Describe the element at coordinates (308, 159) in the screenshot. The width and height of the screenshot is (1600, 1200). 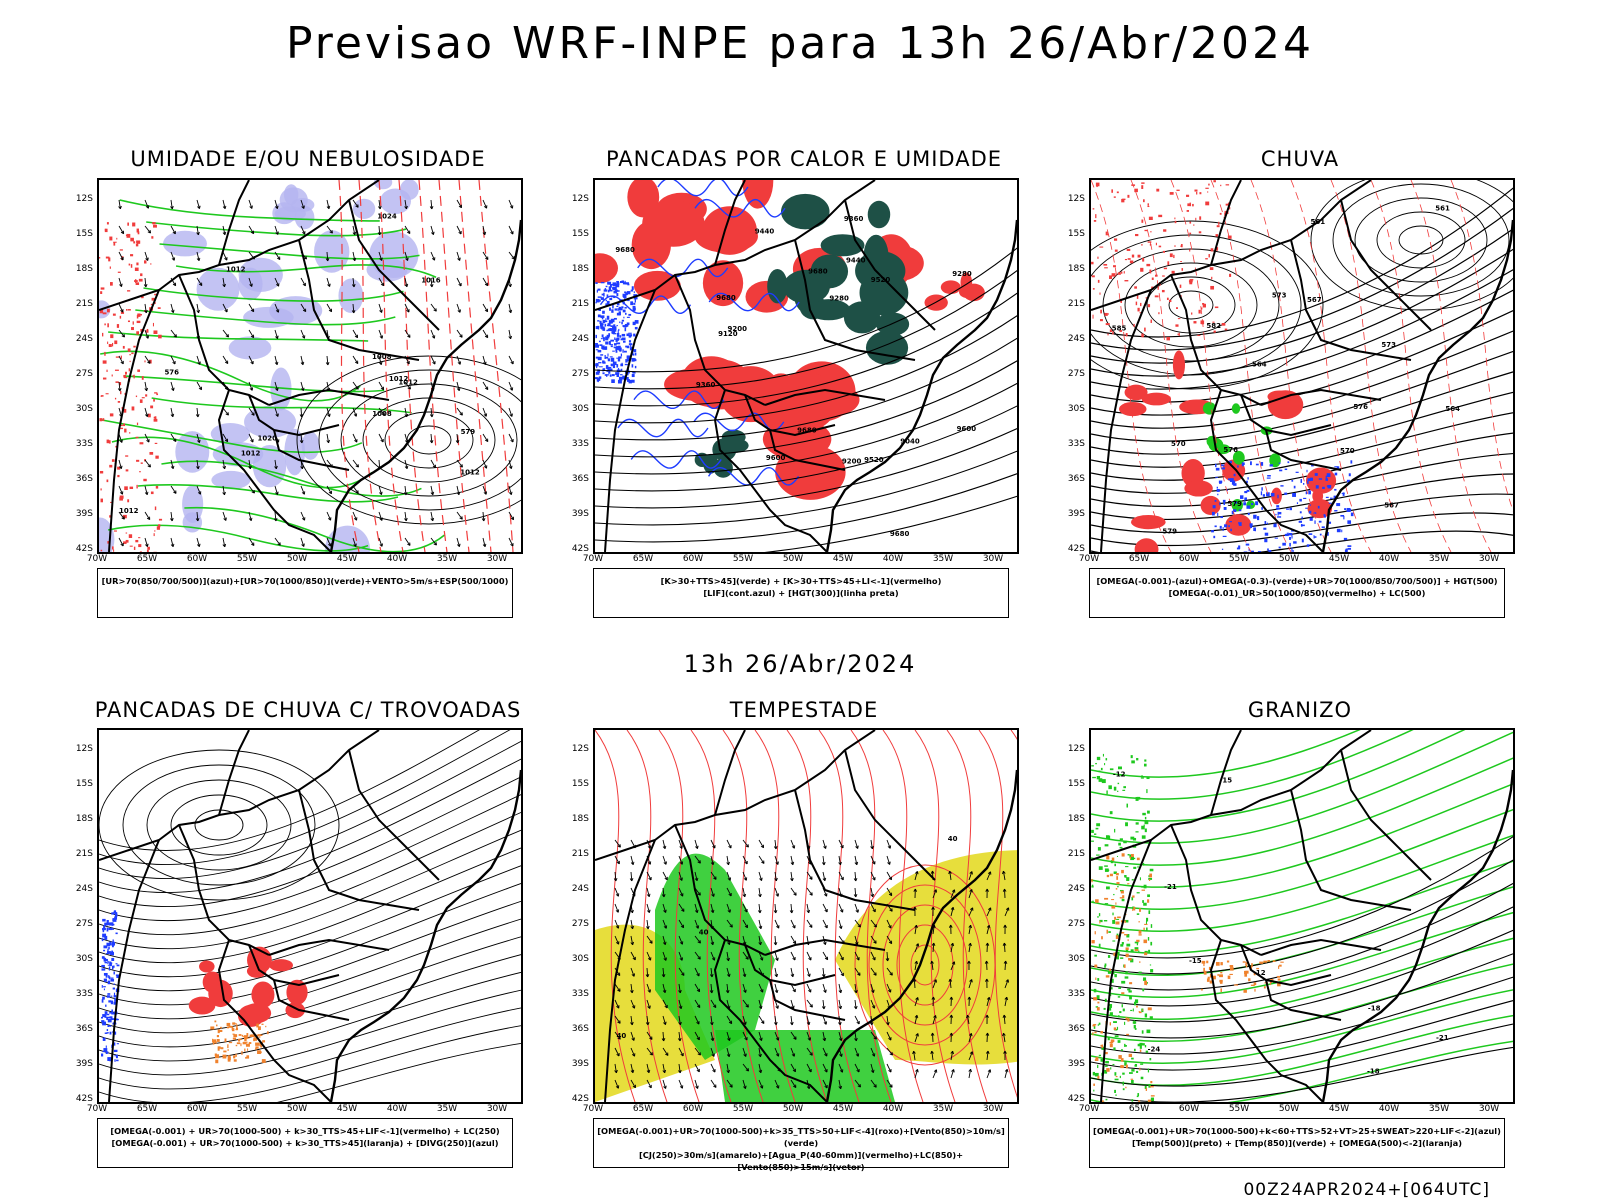
I see `panel-title-umidade: UMIDADE E/OU NEBULOSIDADE` at that location.